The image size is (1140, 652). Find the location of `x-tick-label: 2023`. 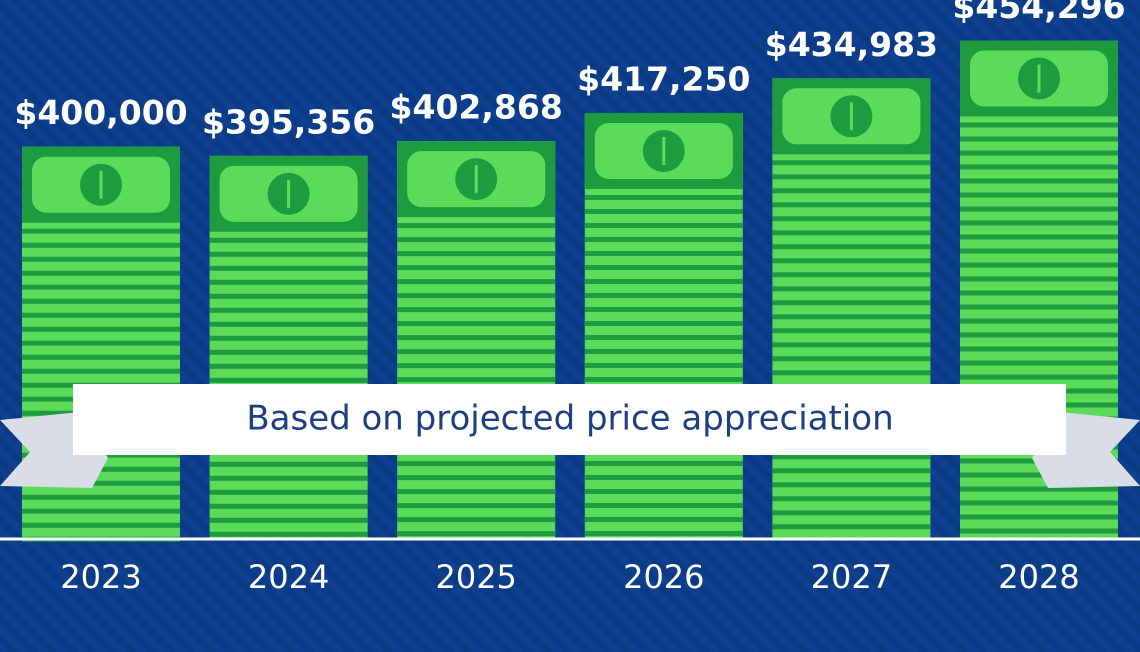

x-tick-label: 2023 is located at coordinates (100, 577).